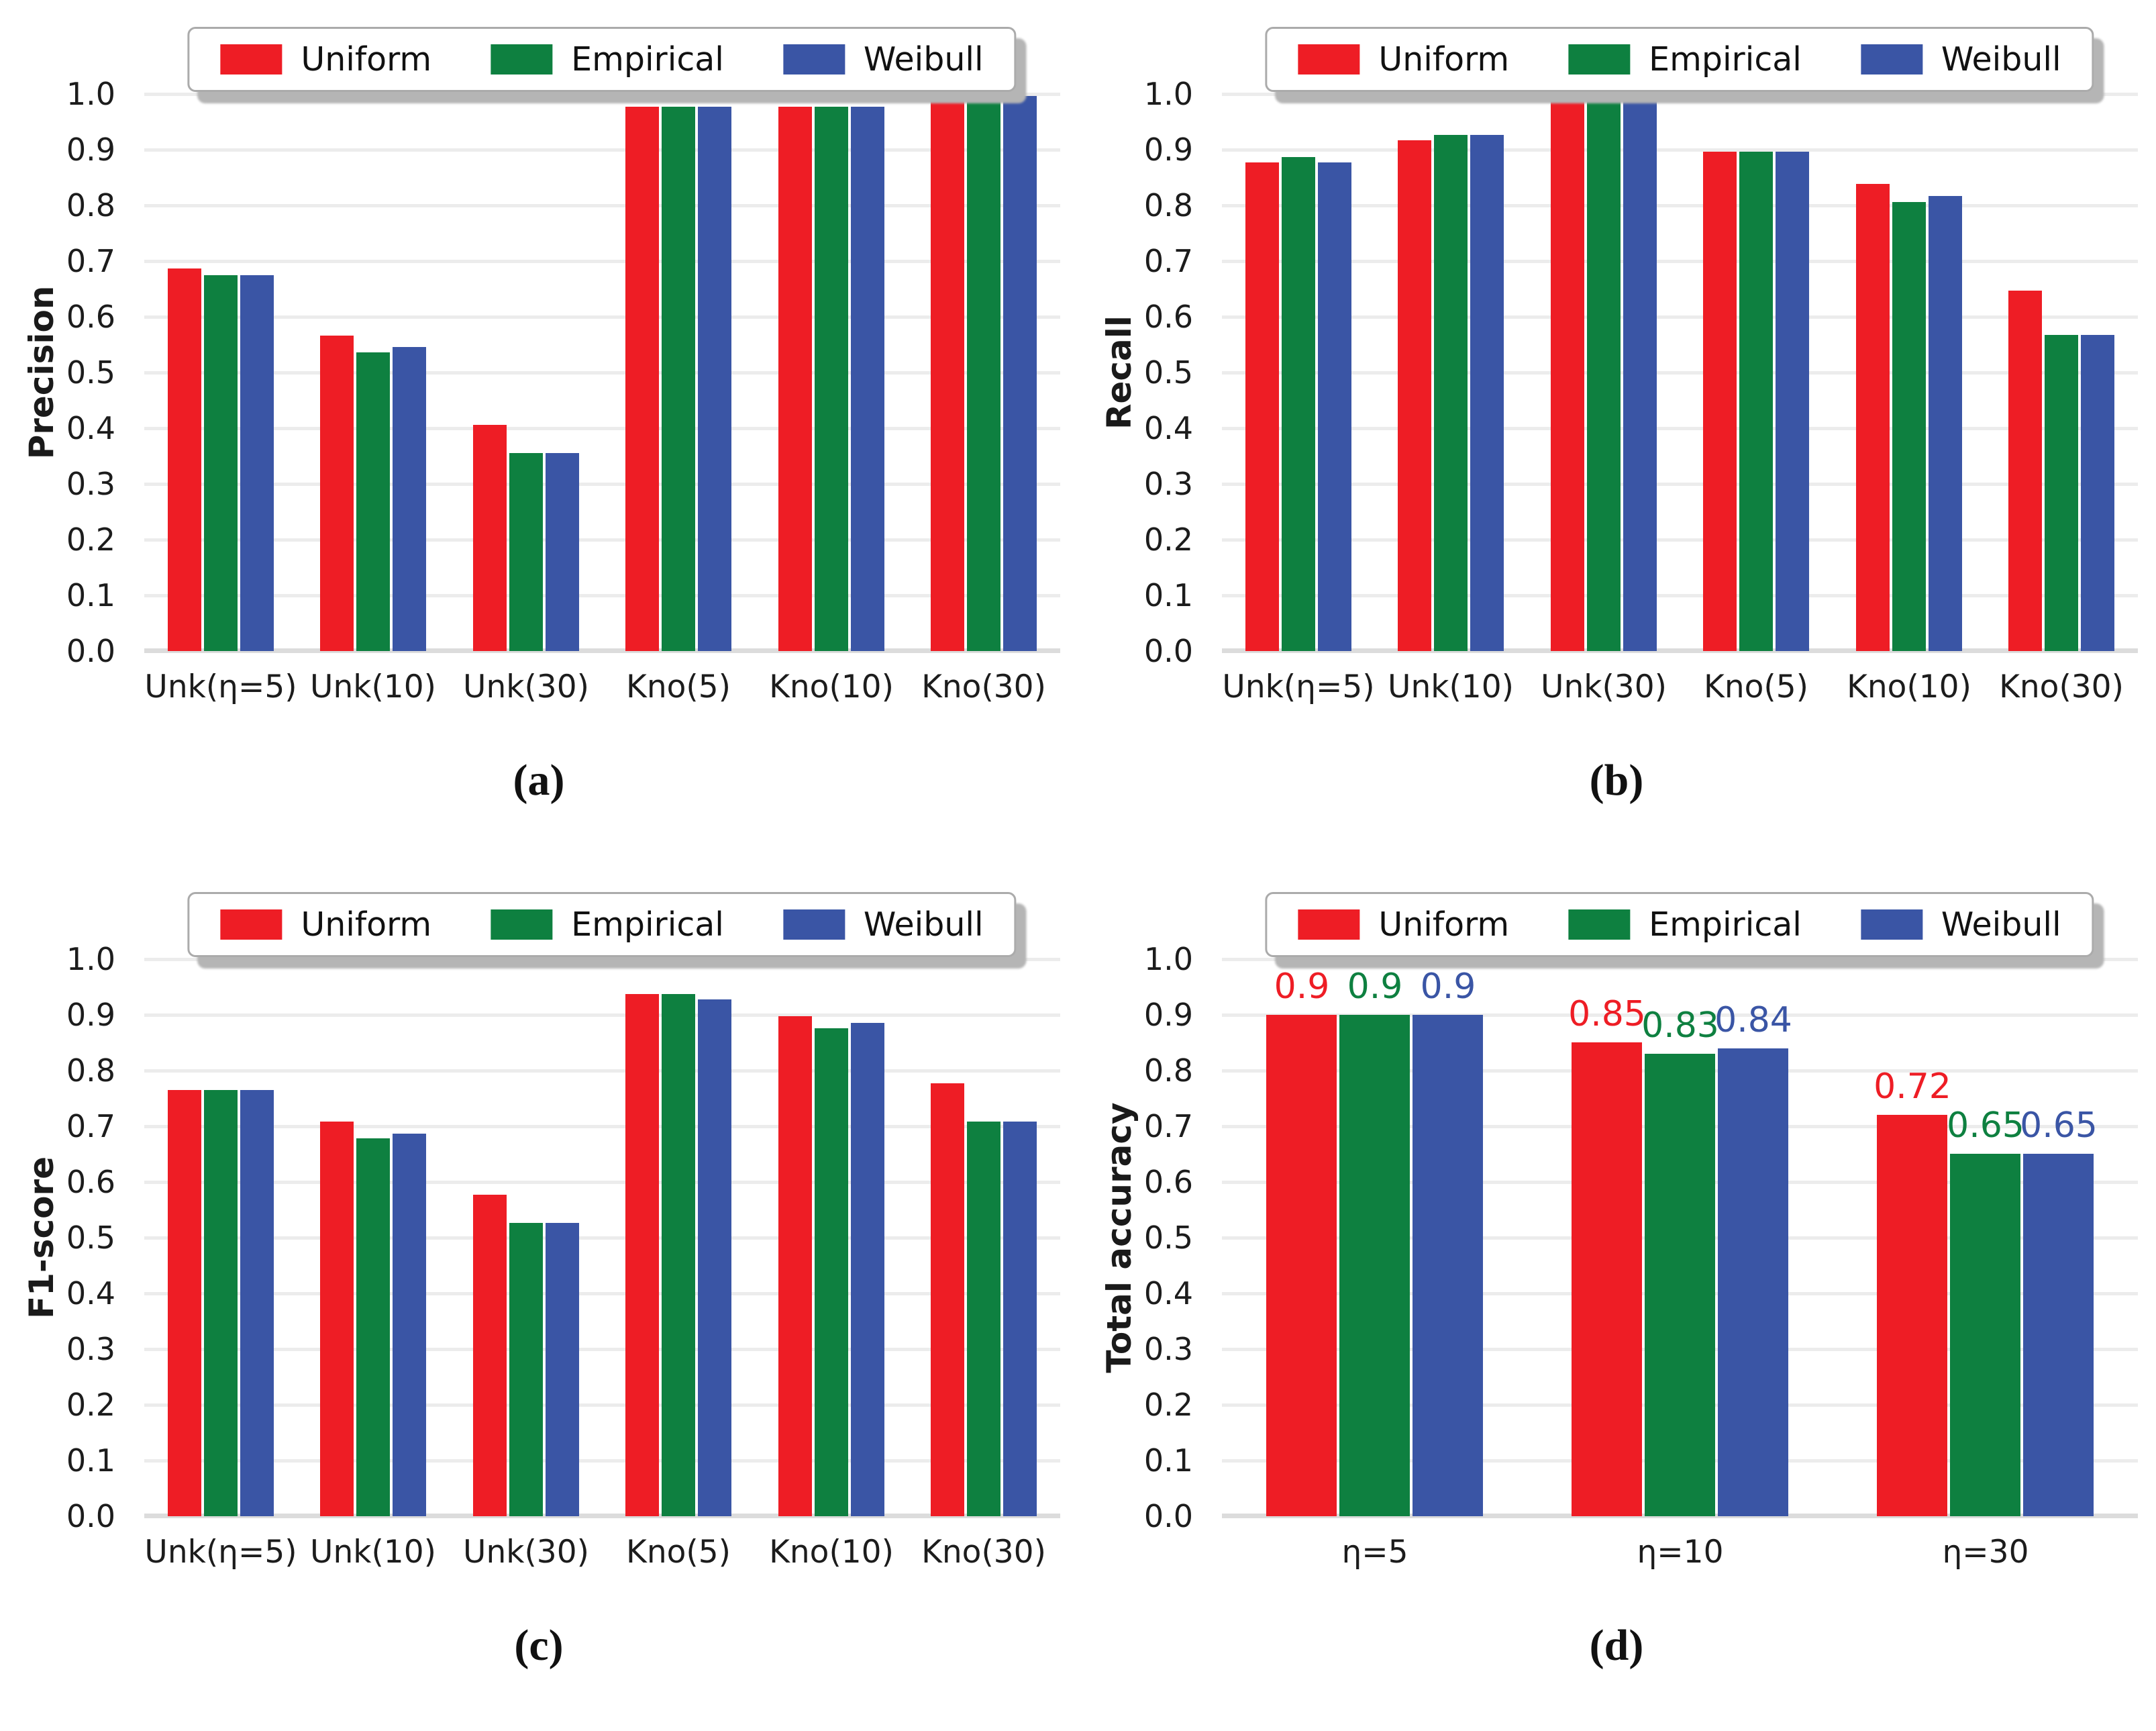 The image size is (2156, 1731). What do you see at coordinates (2061, 687) in the screenshot?
I see `x-tick-label: Kno(30)` at bounding box center [2061, 687].